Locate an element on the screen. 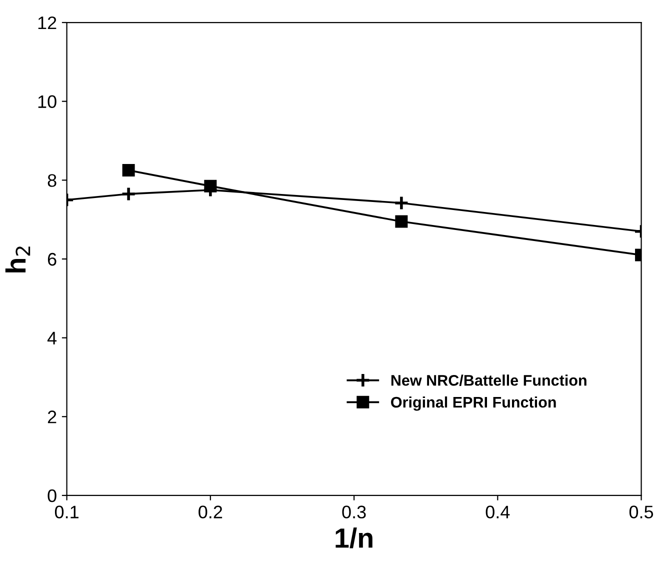 The height and width of the screenshot is (563, 668). x-tick-label: 0.3 is located at coordinates (354, 512).